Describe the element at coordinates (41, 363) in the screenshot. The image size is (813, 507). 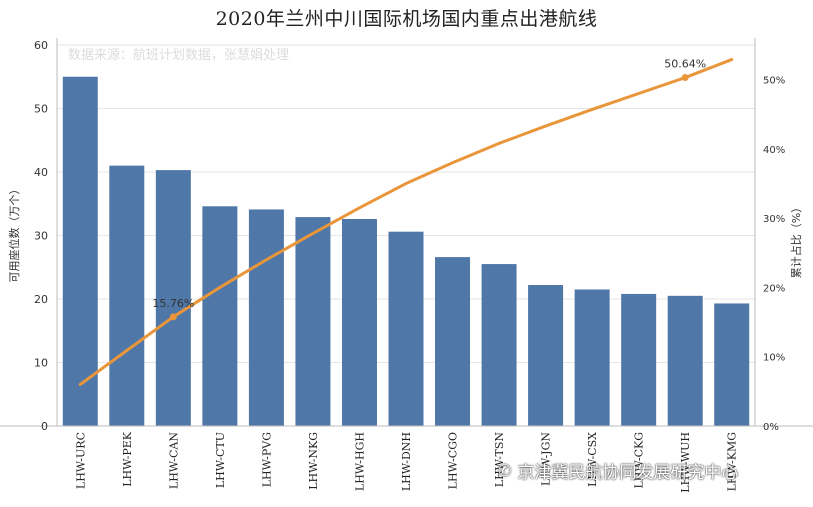
I see `y-tick-label: 10` at that location.